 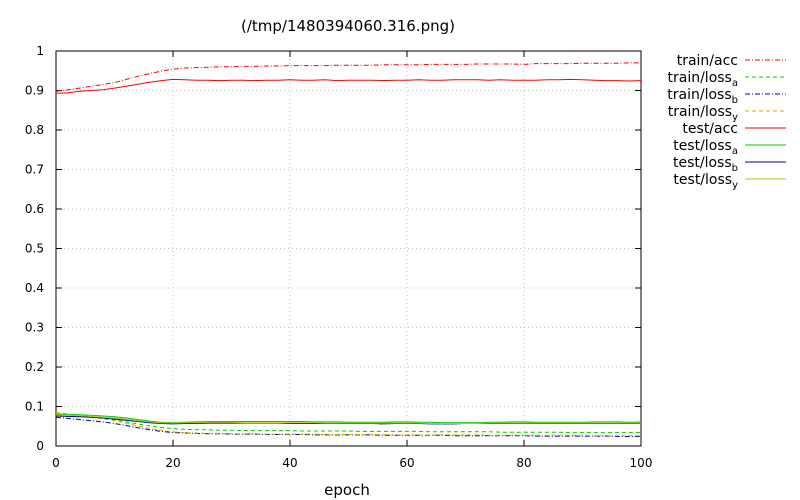 What do you see at coordinates (34, 249) in the screenshot?
I see `y-tick-label: 0.5` at bounding box center [34, 249].